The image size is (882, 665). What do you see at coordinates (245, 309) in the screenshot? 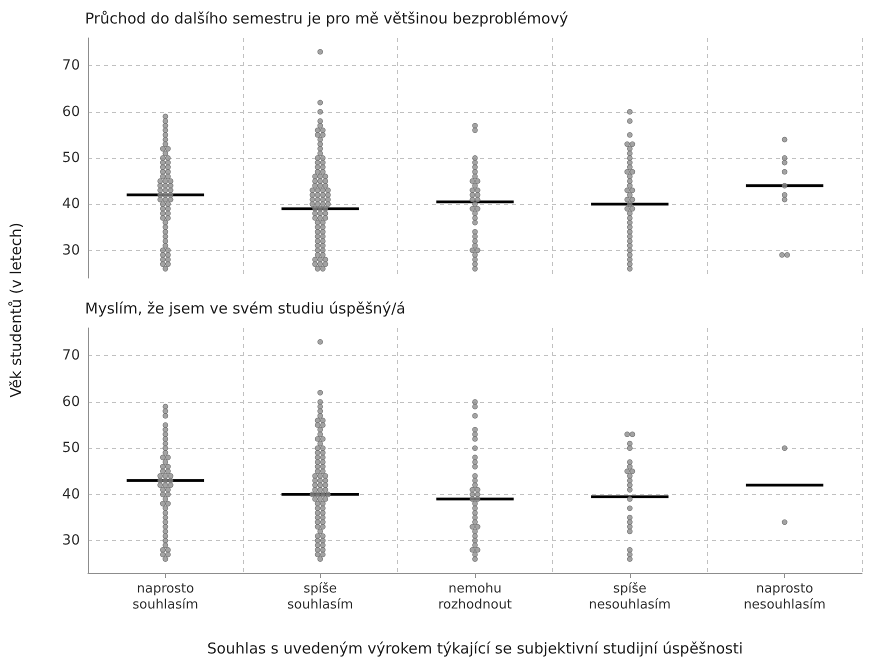
I see `chart-title: Myslím, že jsem ve svém studiu úspěšný/á` at bounding box center [245, 309].